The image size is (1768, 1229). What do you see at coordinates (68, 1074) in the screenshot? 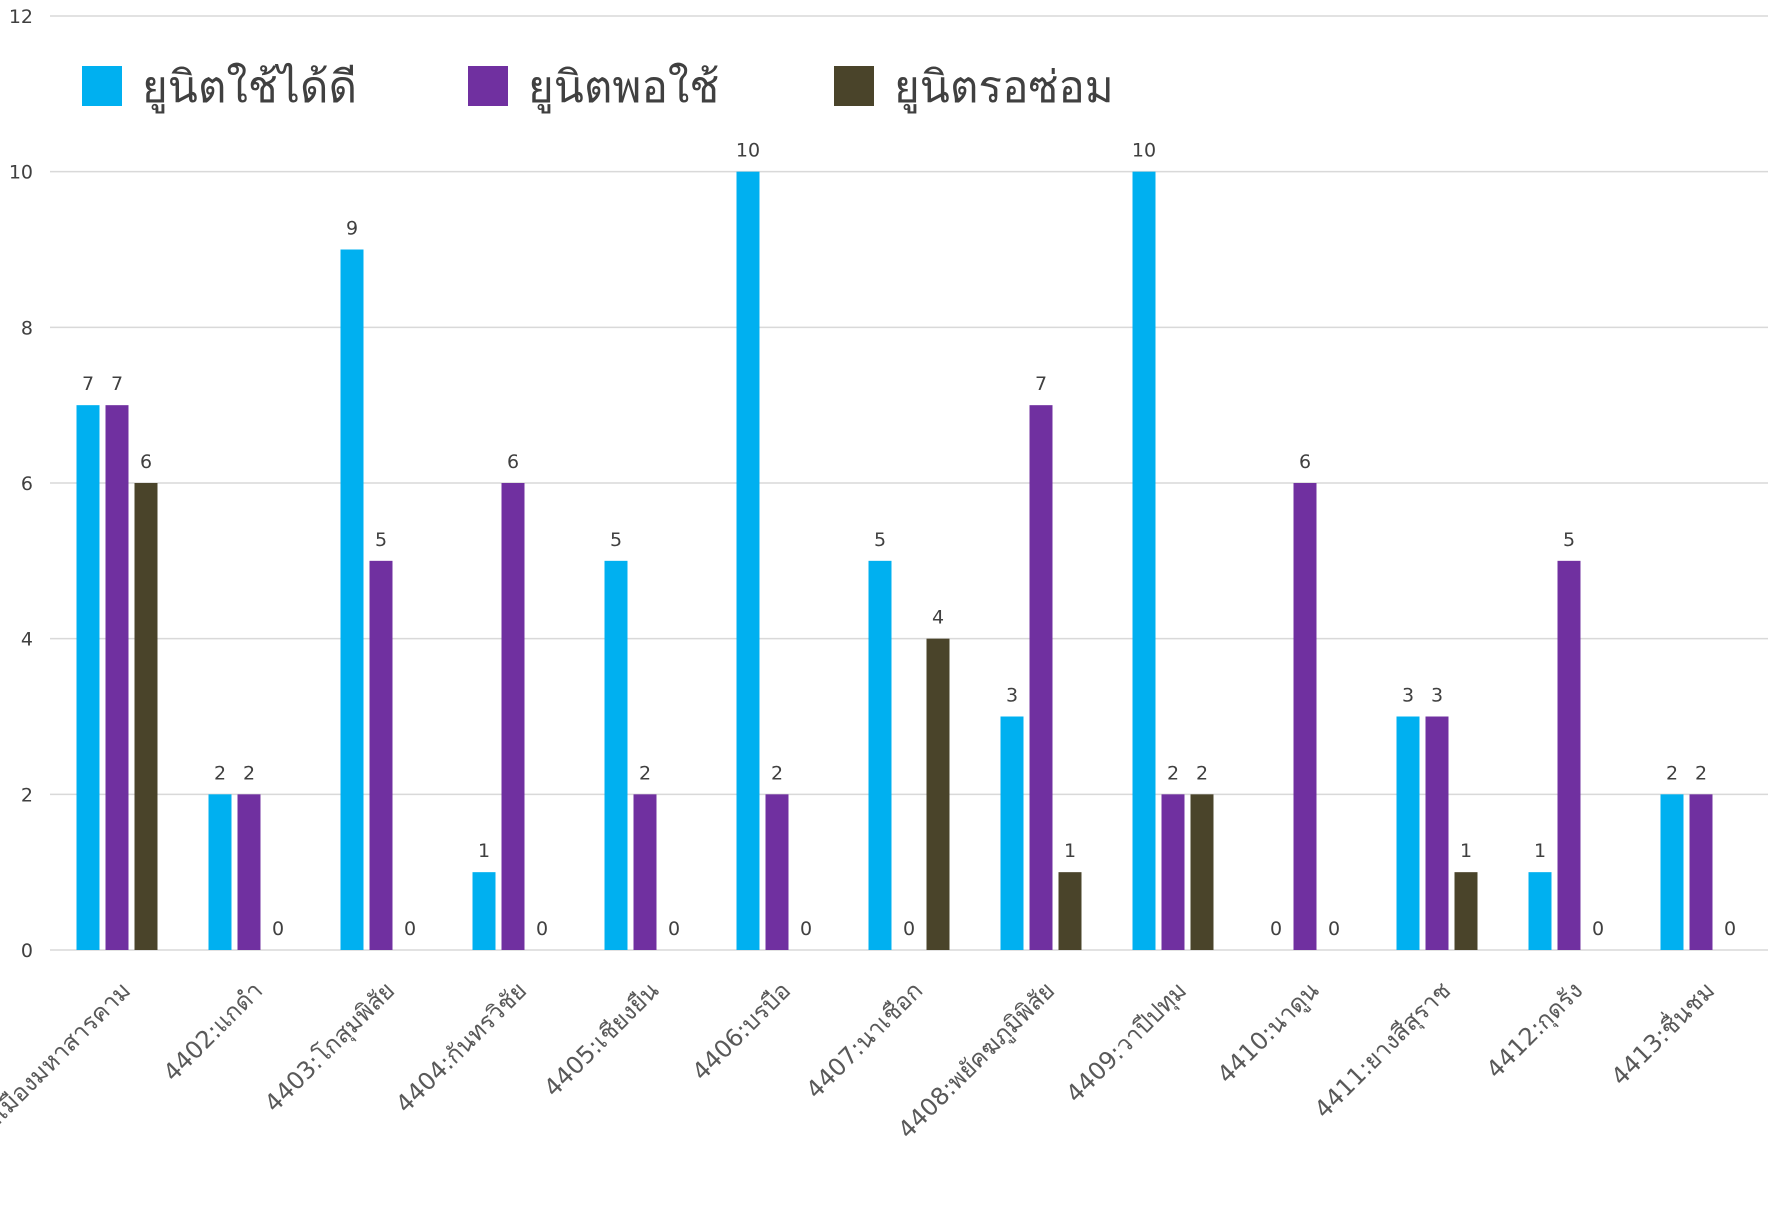
I see `category-label: 4401:เมืองมหาสารคาม` at bounding box center [68, 1074].